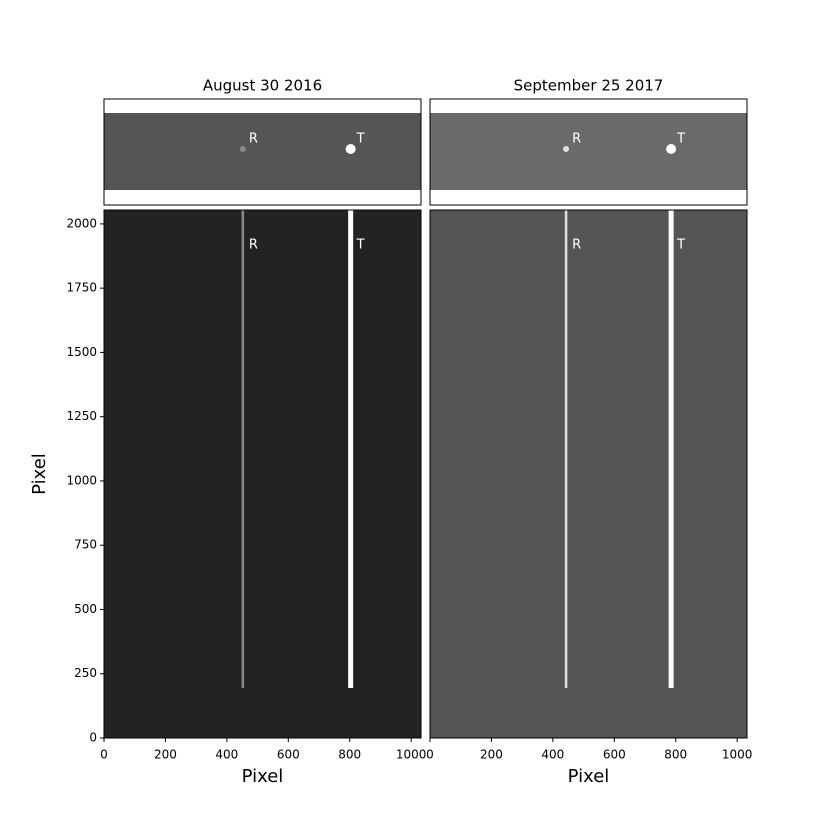  I want to click on panel-title: September 25 2017, so click(589, 86).